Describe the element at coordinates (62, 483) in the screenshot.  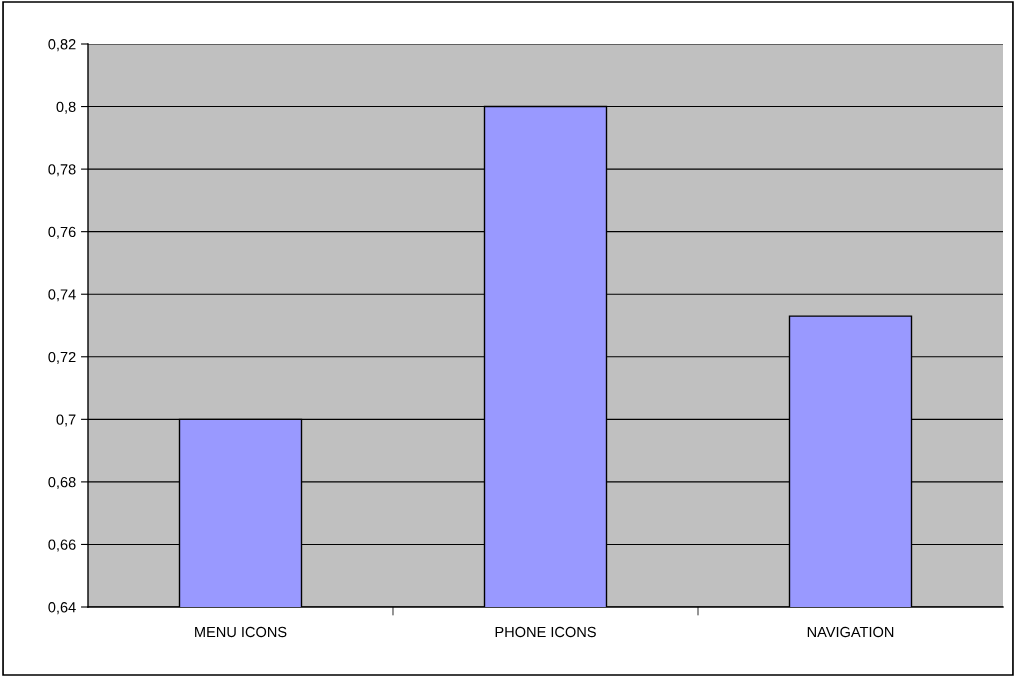
I see `y-tick-label: 0,68` at that location.